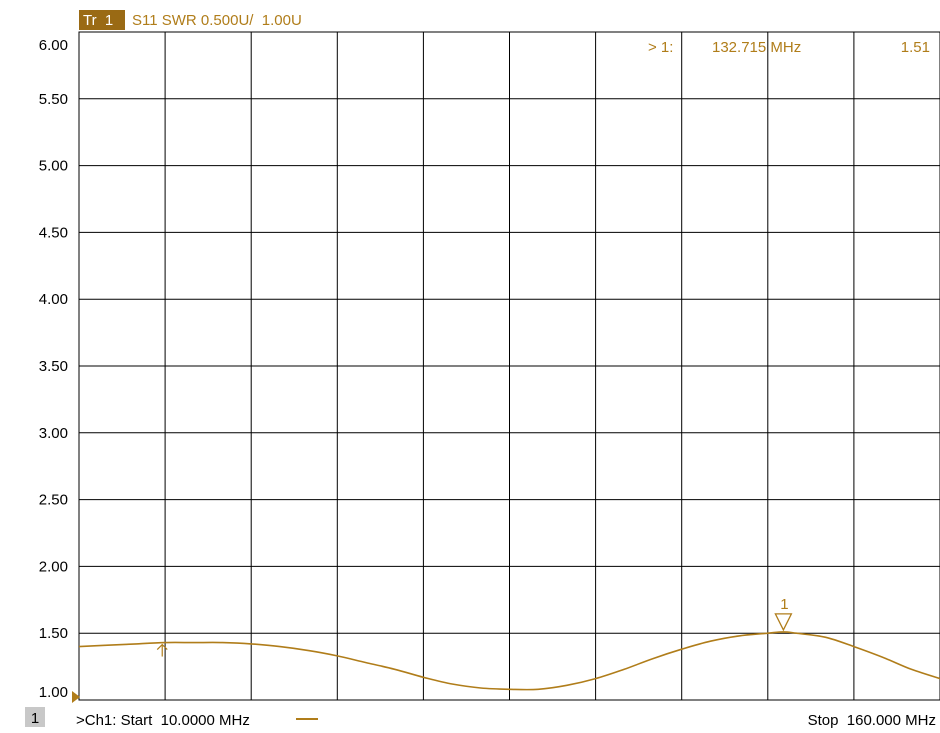  Describe the element at coordinates (53, 633) in the screenshot. I see `y-tick-label: 1.50` at that location.